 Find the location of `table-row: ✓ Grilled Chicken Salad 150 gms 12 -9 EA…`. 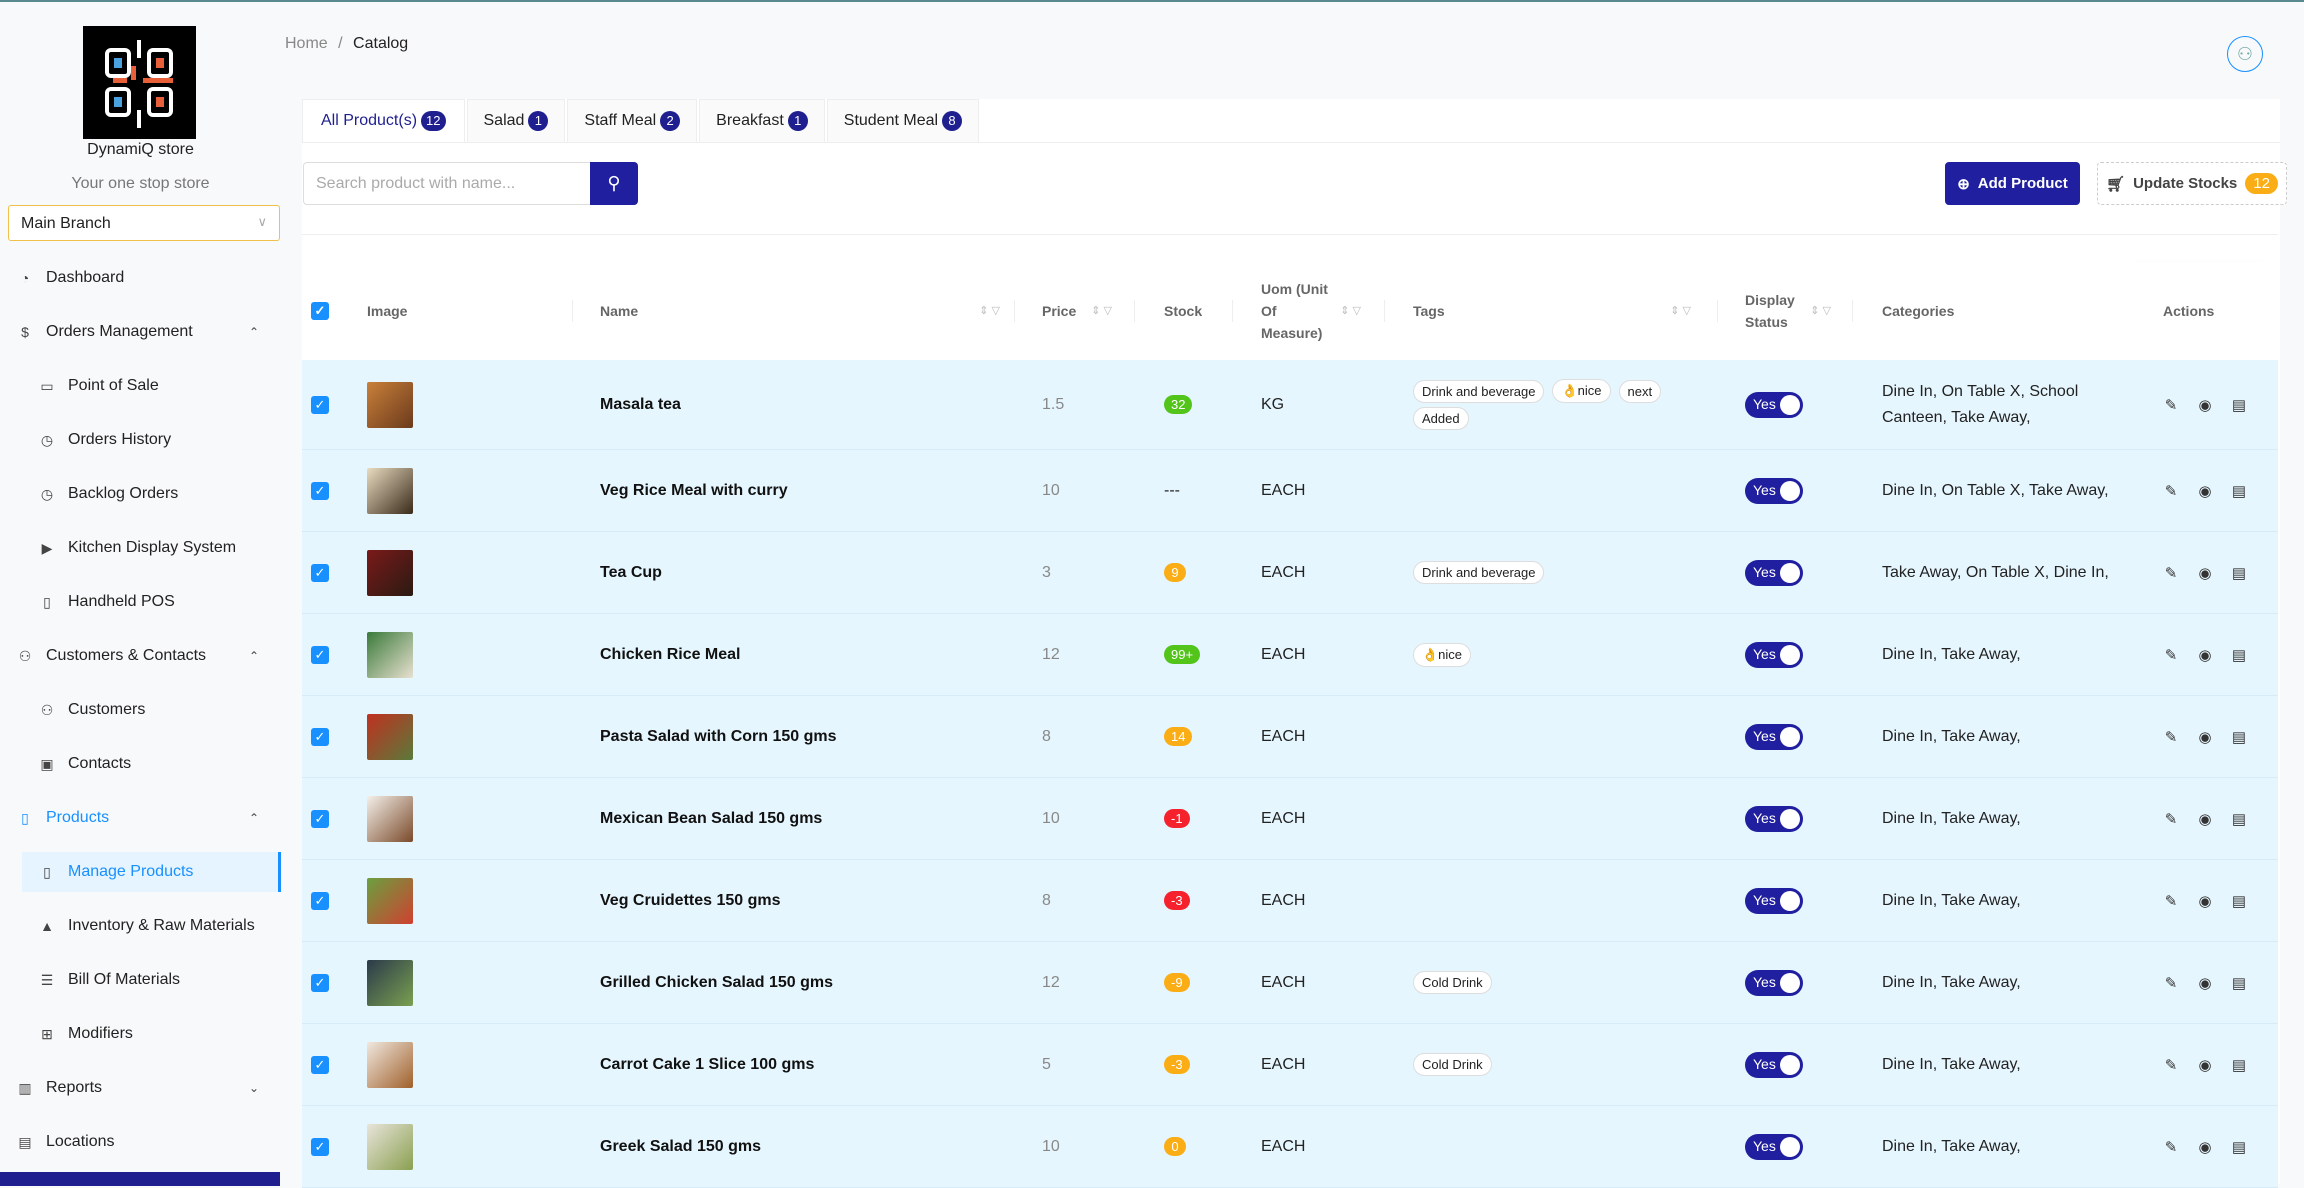

table-row: ✓ Grilled Chicken Salad 150 gms 12 -9 EA… is located at coordinates (1290, 983).